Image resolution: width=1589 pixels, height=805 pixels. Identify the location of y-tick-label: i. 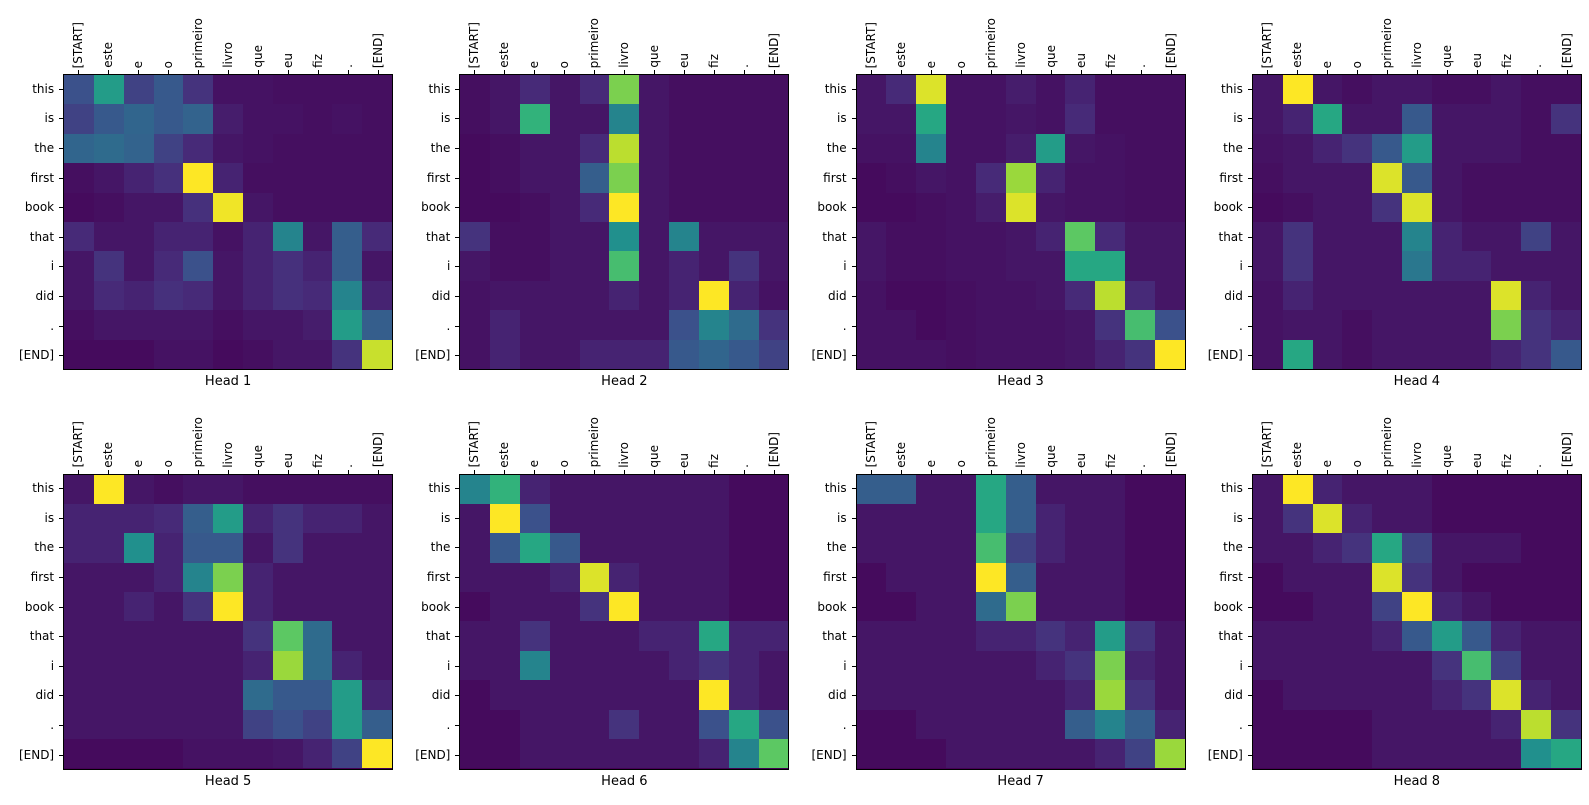
(431, 666).